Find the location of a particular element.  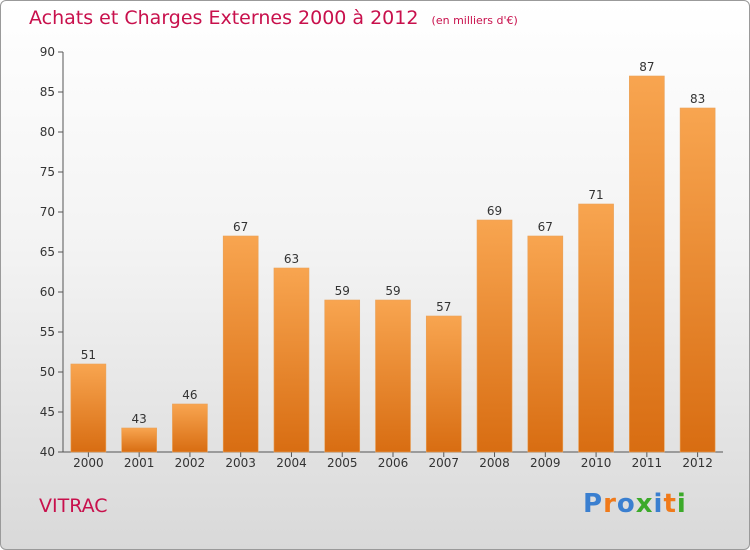

y-tick-label: 55 is located at coordinates (47, 332).